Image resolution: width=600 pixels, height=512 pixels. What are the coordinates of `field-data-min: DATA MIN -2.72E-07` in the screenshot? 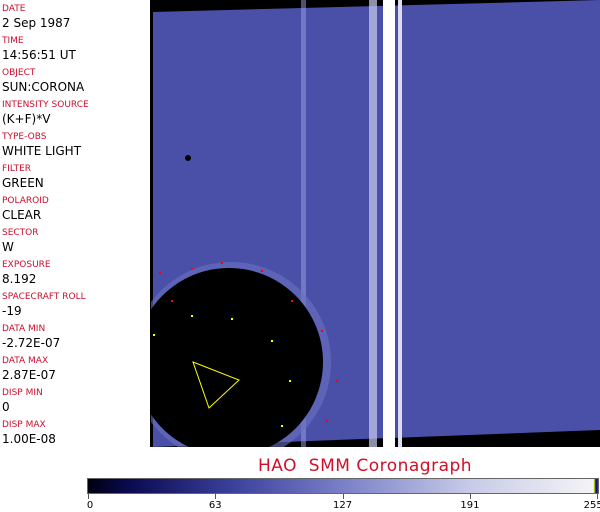 It's located at (75, 336).